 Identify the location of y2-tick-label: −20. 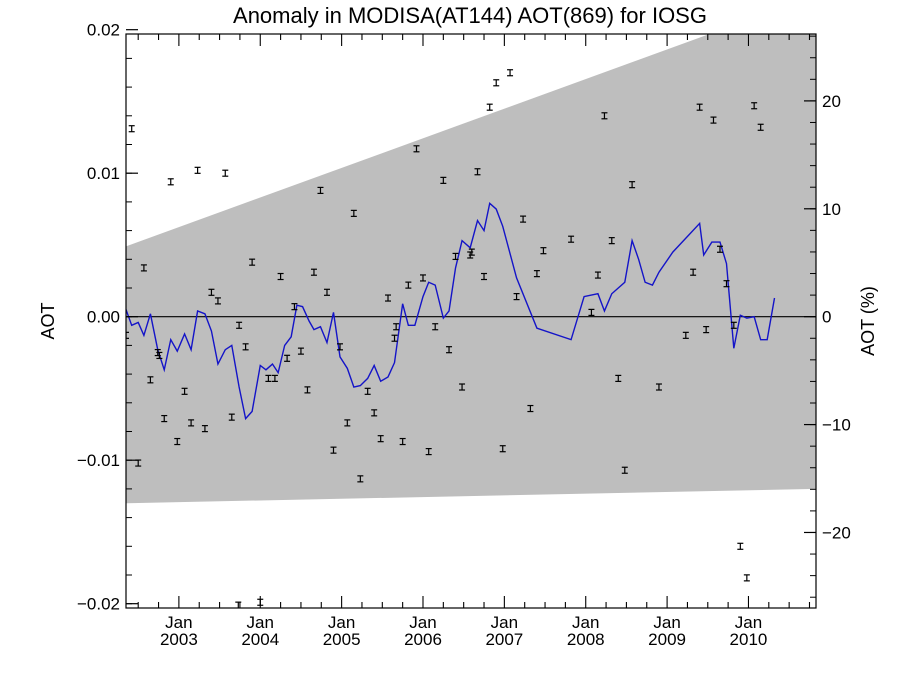
(836, 532).